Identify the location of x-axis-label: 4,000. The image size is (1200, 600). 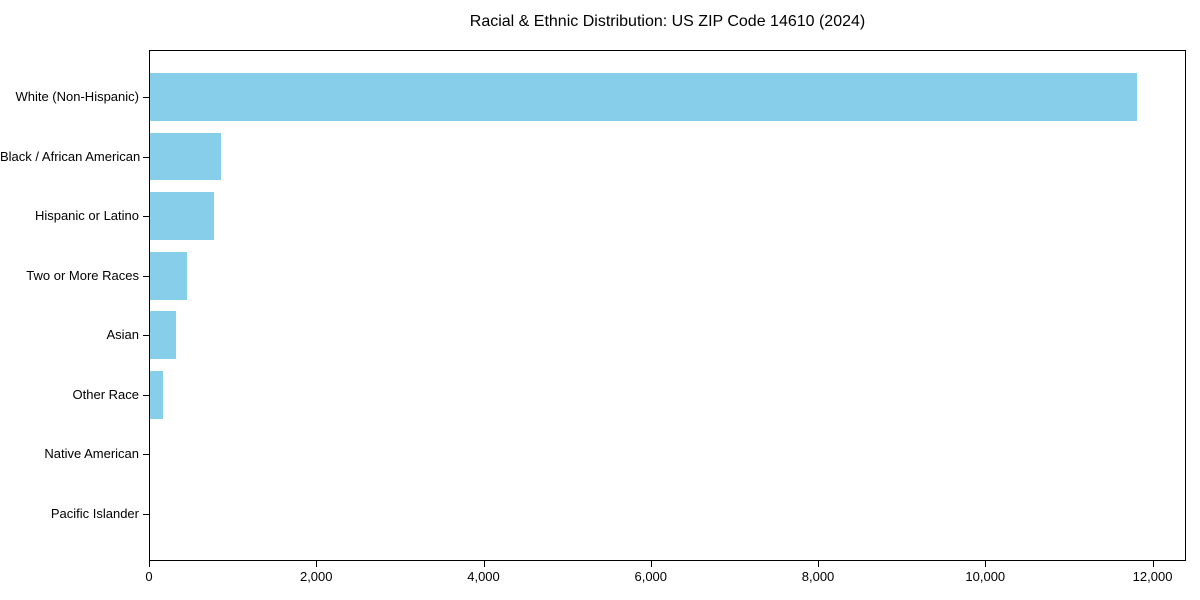
(483, 576).